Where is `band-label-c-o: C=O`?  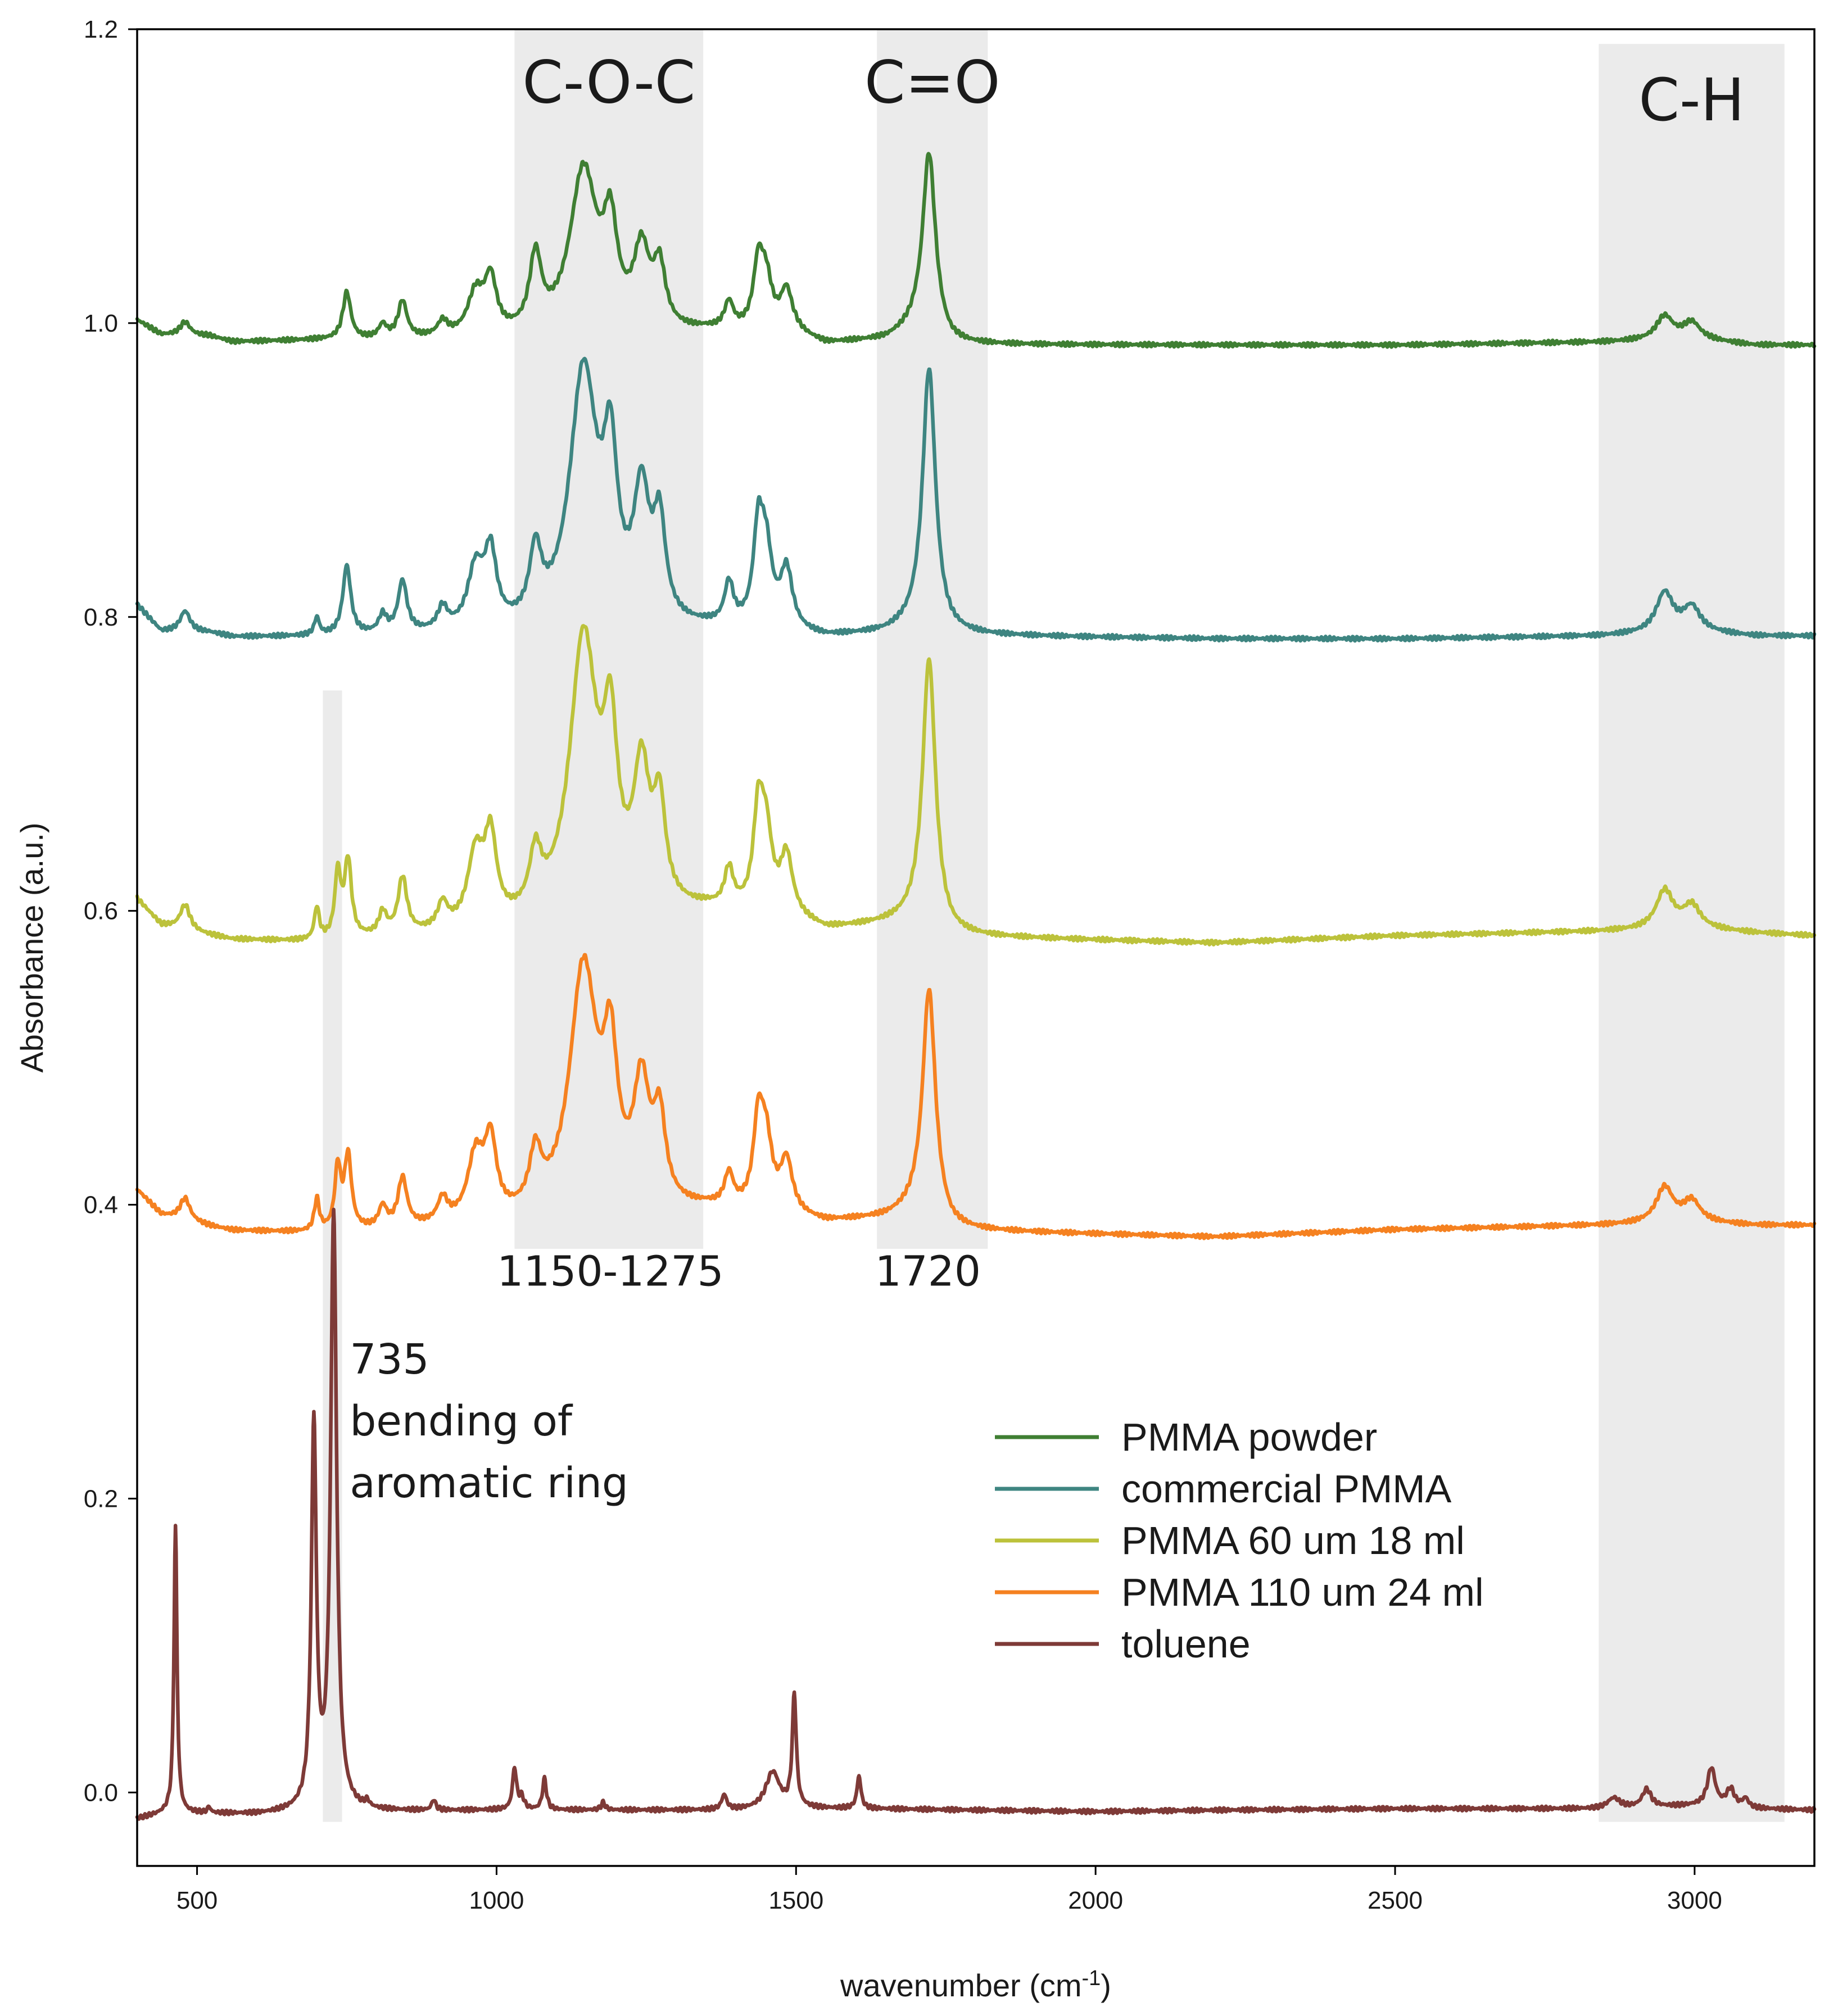
band-label-c-o: C=O is located at coordinates (932, 82).